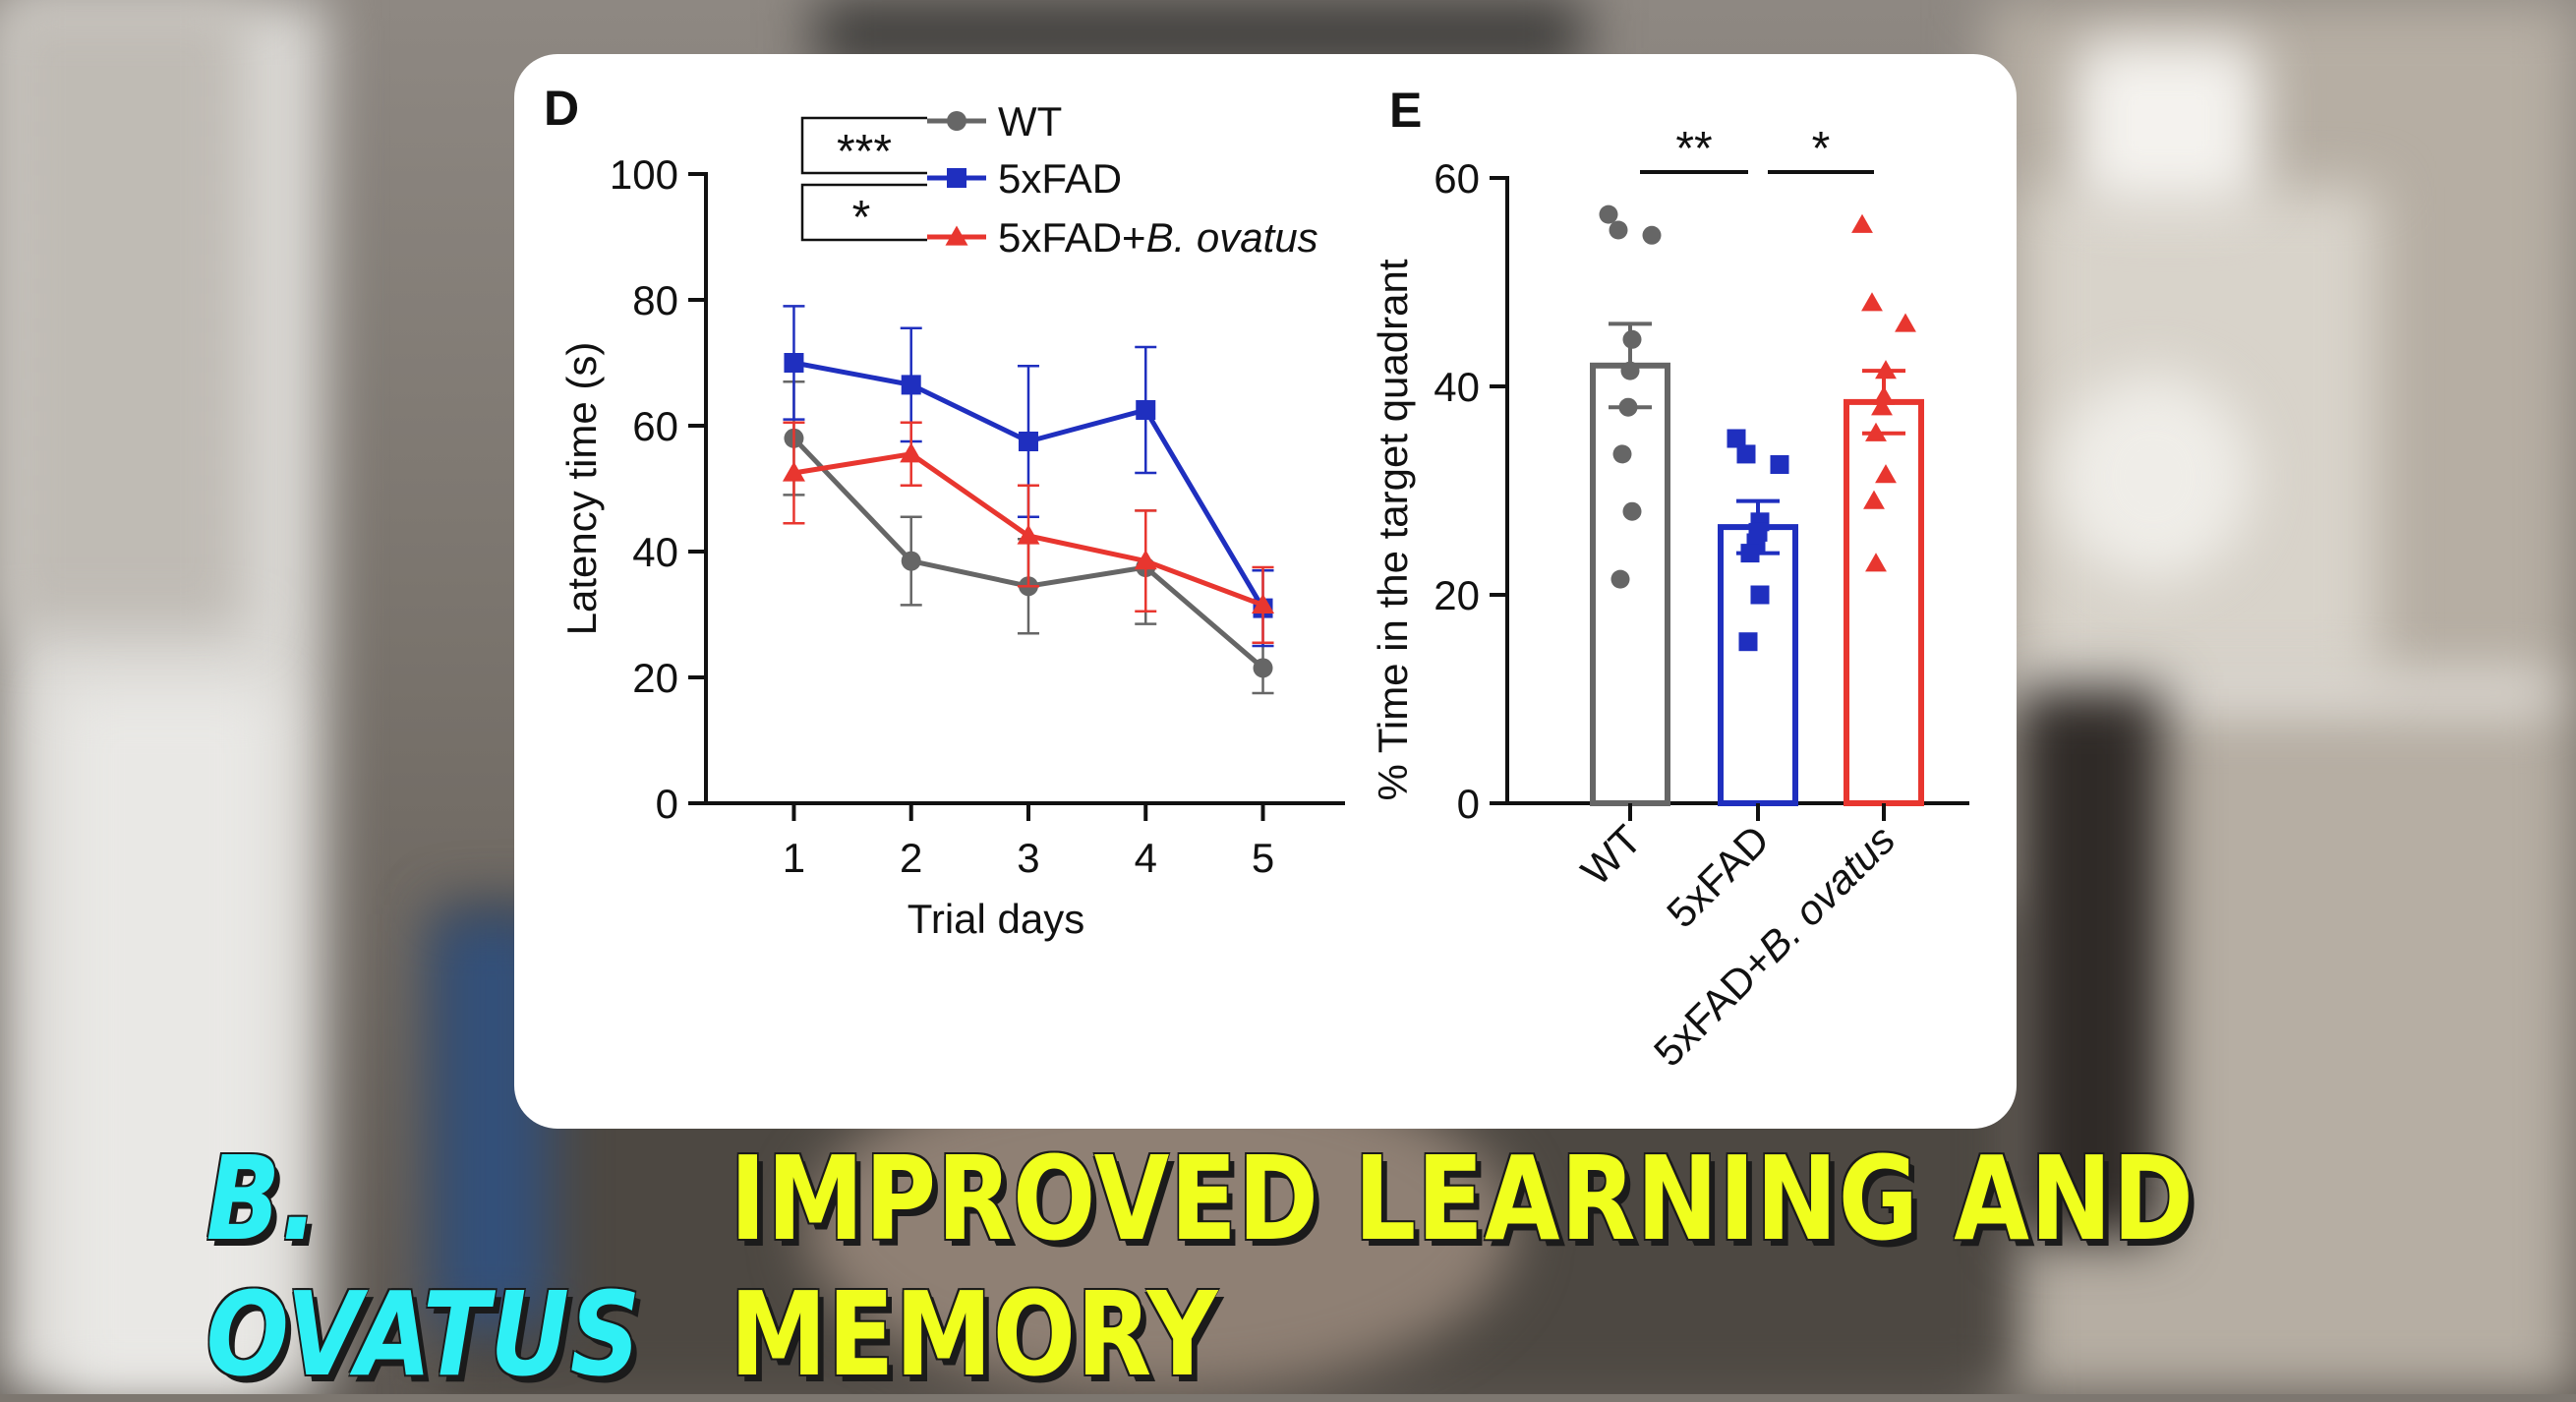 The width and height of the screenshot is (2576, 1402). What do you see at coordinates (1146, 858) in the screenshot?
I see `x-tick-label: 4` at bounding box center [1146, 858].